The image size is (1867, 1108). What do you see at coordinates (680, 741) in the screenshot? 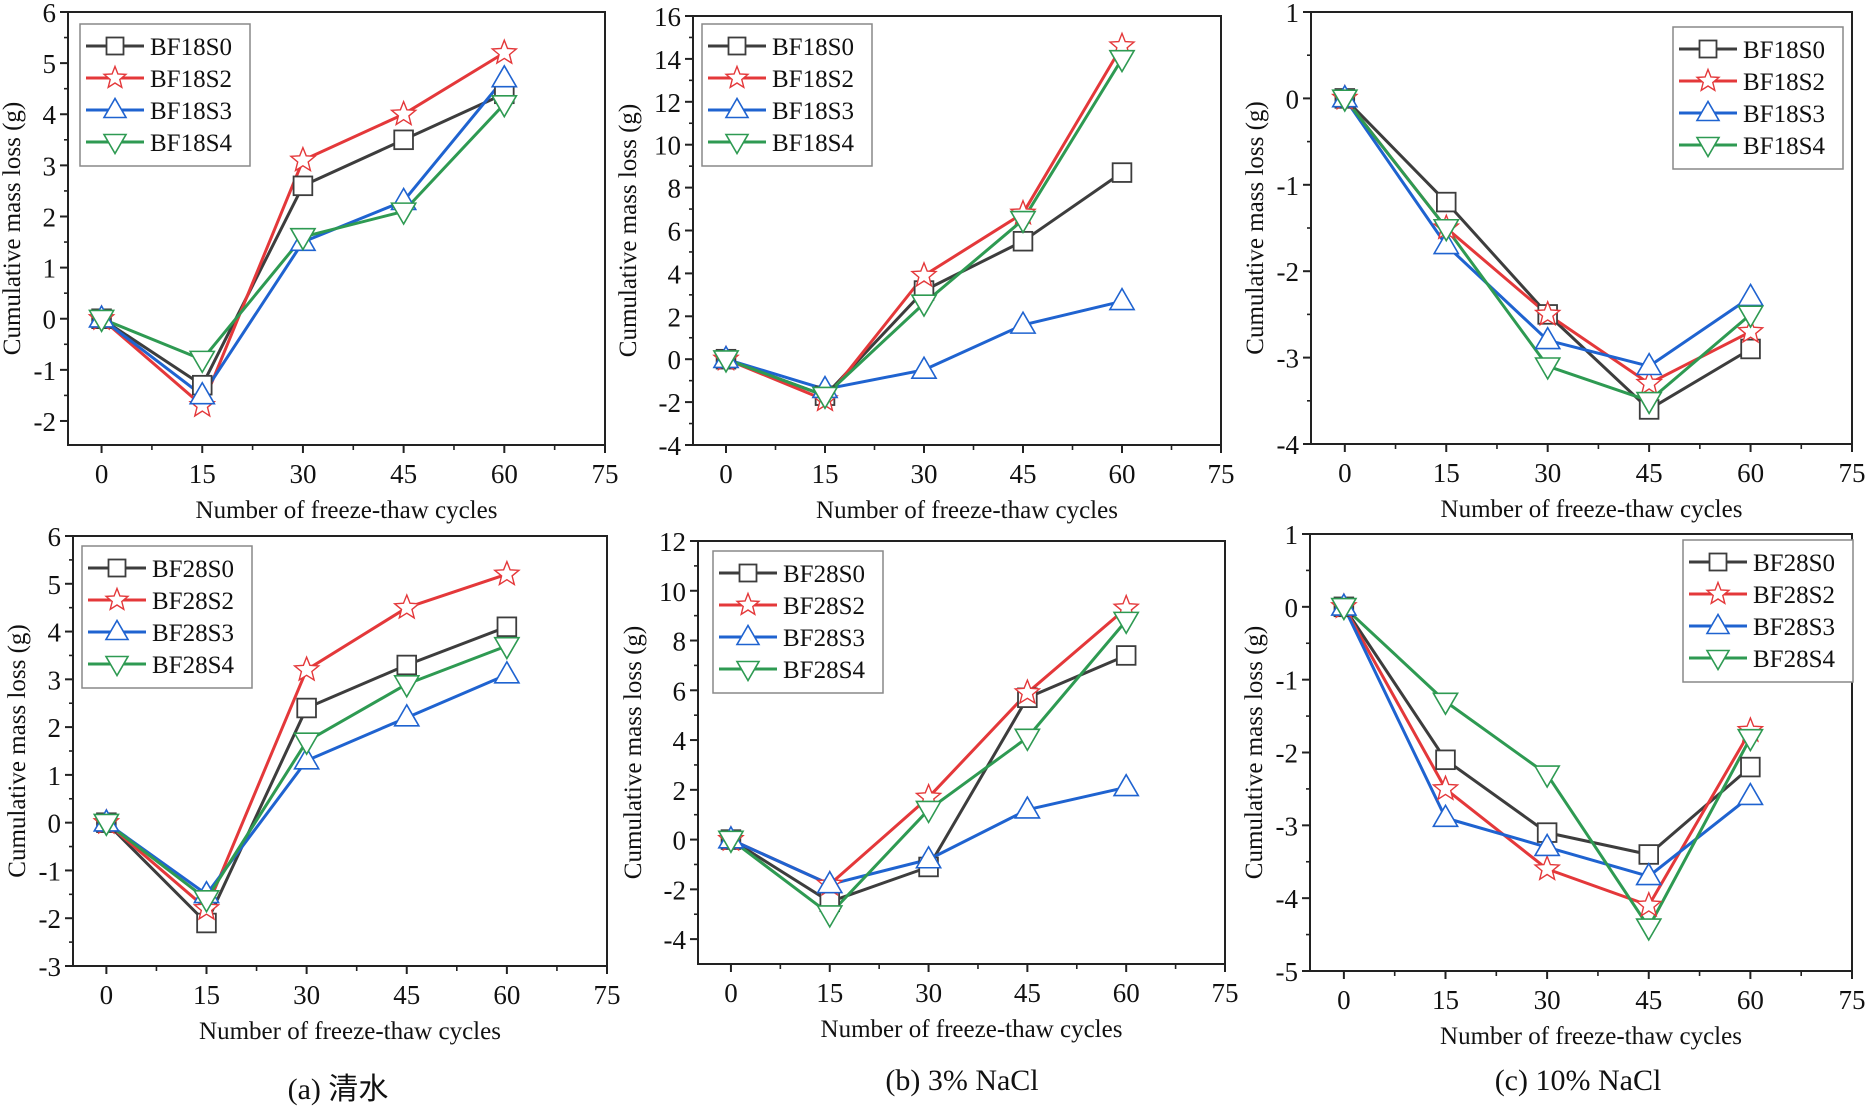
I see `y-tick-label: 4` at bounding box center [680, 741].